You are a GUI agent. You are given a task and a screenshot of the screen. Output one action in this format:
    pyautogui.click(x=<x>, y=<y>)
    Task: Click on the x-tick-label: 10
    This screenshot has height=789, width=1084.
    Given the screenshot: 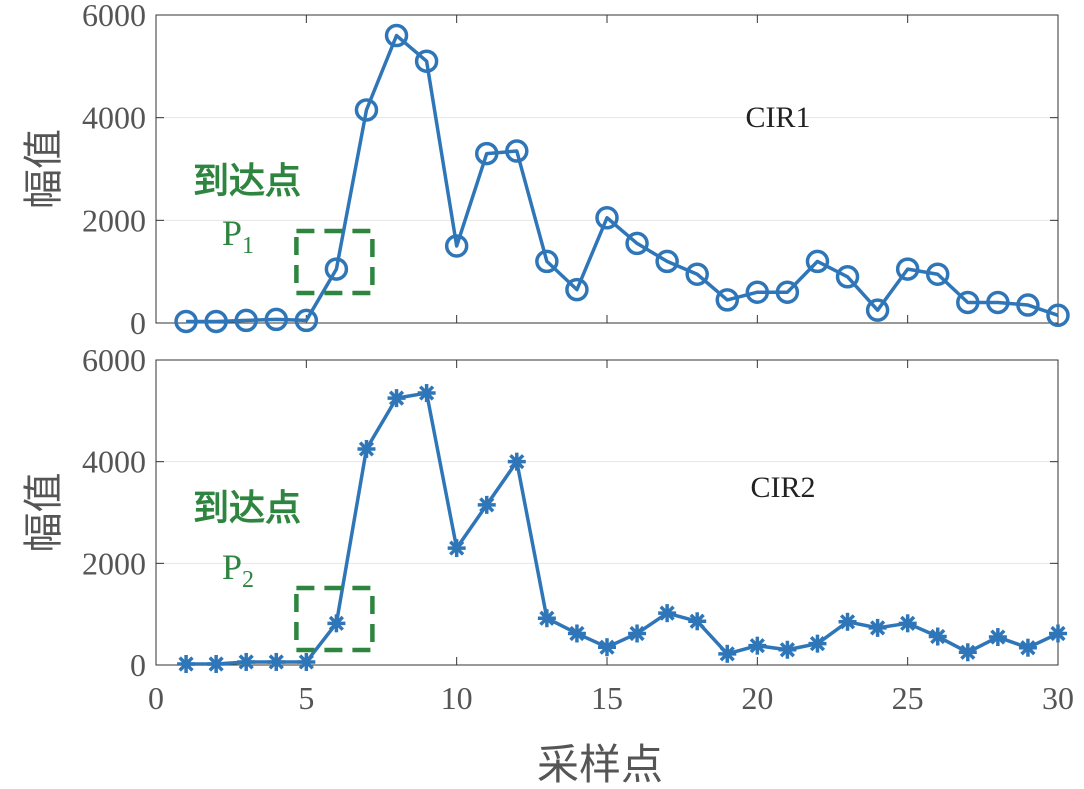 What is the action you would take?
    pyautogui.click(x=457, y=698)
    